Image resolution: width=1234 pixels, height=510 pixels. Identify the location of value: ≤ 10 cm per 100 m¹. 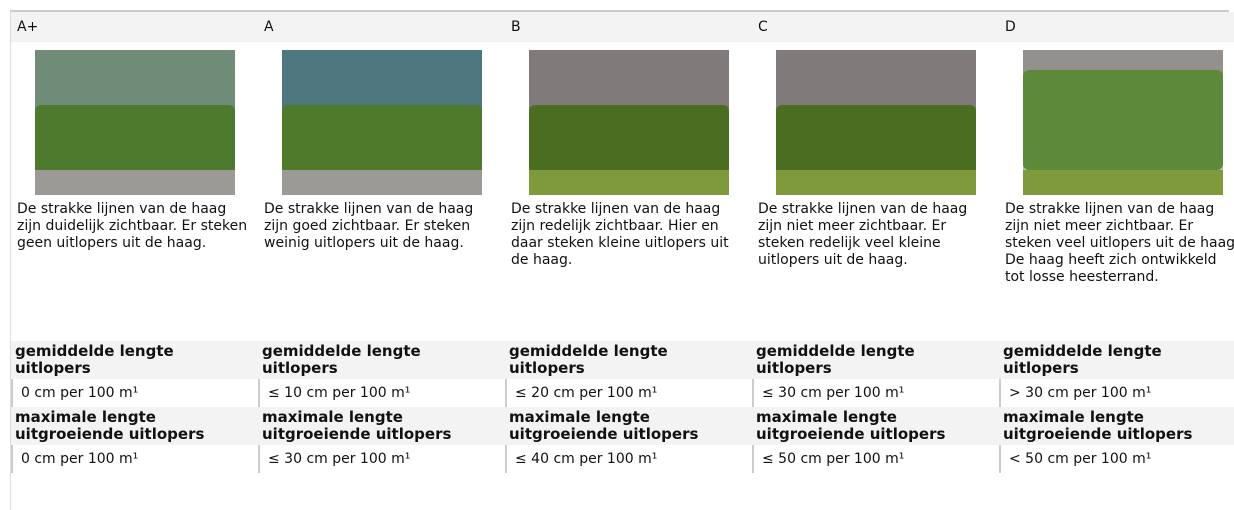
(381, 393).